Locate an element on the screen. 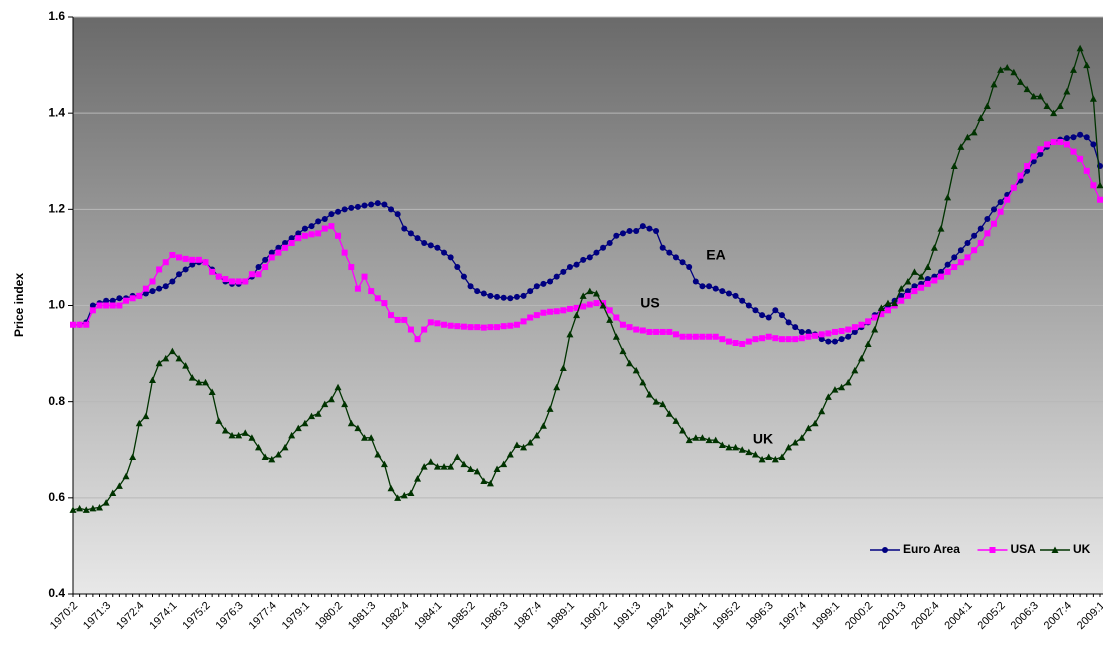  x-tick-label: 2005:2 is located at coordinates (992, 616).